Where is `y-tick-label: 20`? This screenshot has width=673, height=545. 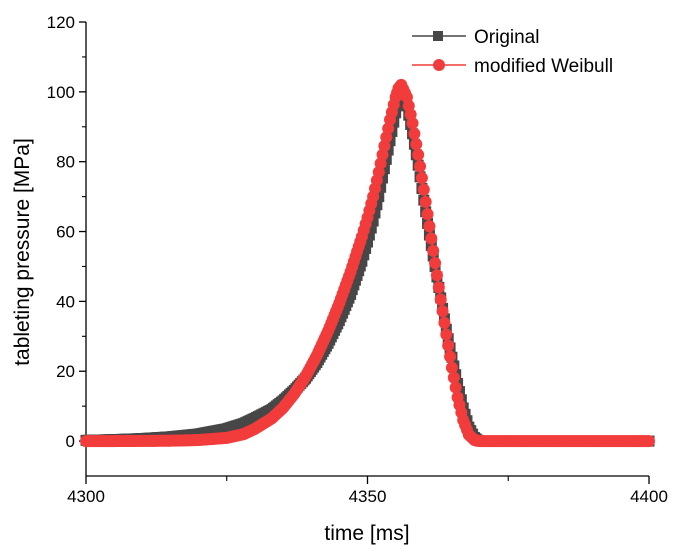 y-tick-label: 20 is located at coordinates (65, 371).